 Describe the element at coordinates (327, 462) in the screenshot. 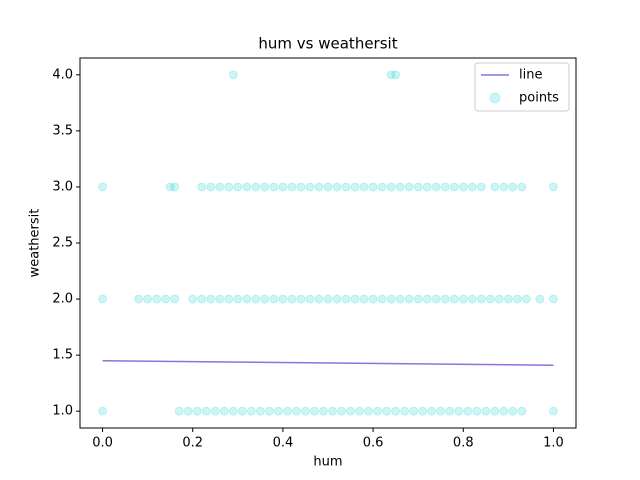

I see `x-axis-label: hum` at that location.